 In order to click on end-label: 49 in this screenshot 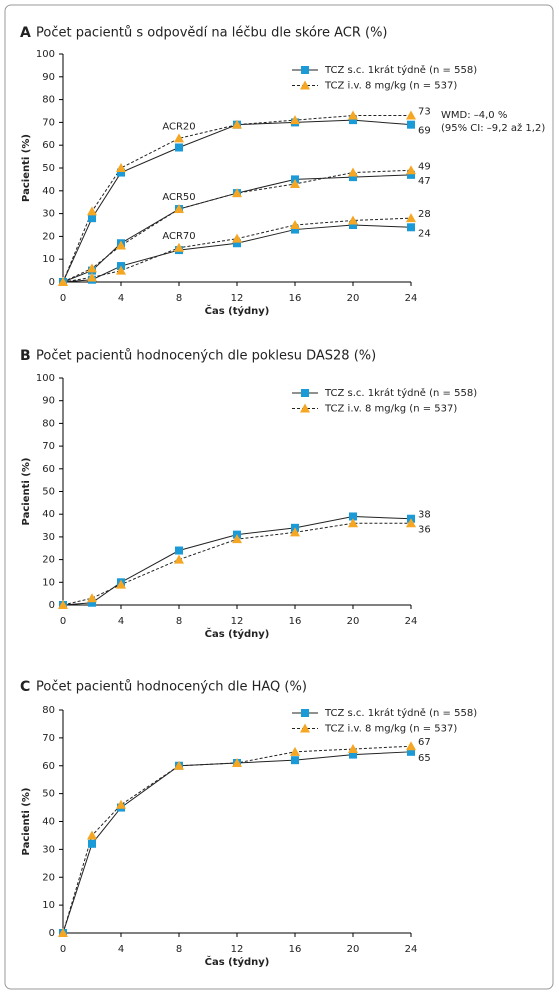, I will do `click(424, 166)`.